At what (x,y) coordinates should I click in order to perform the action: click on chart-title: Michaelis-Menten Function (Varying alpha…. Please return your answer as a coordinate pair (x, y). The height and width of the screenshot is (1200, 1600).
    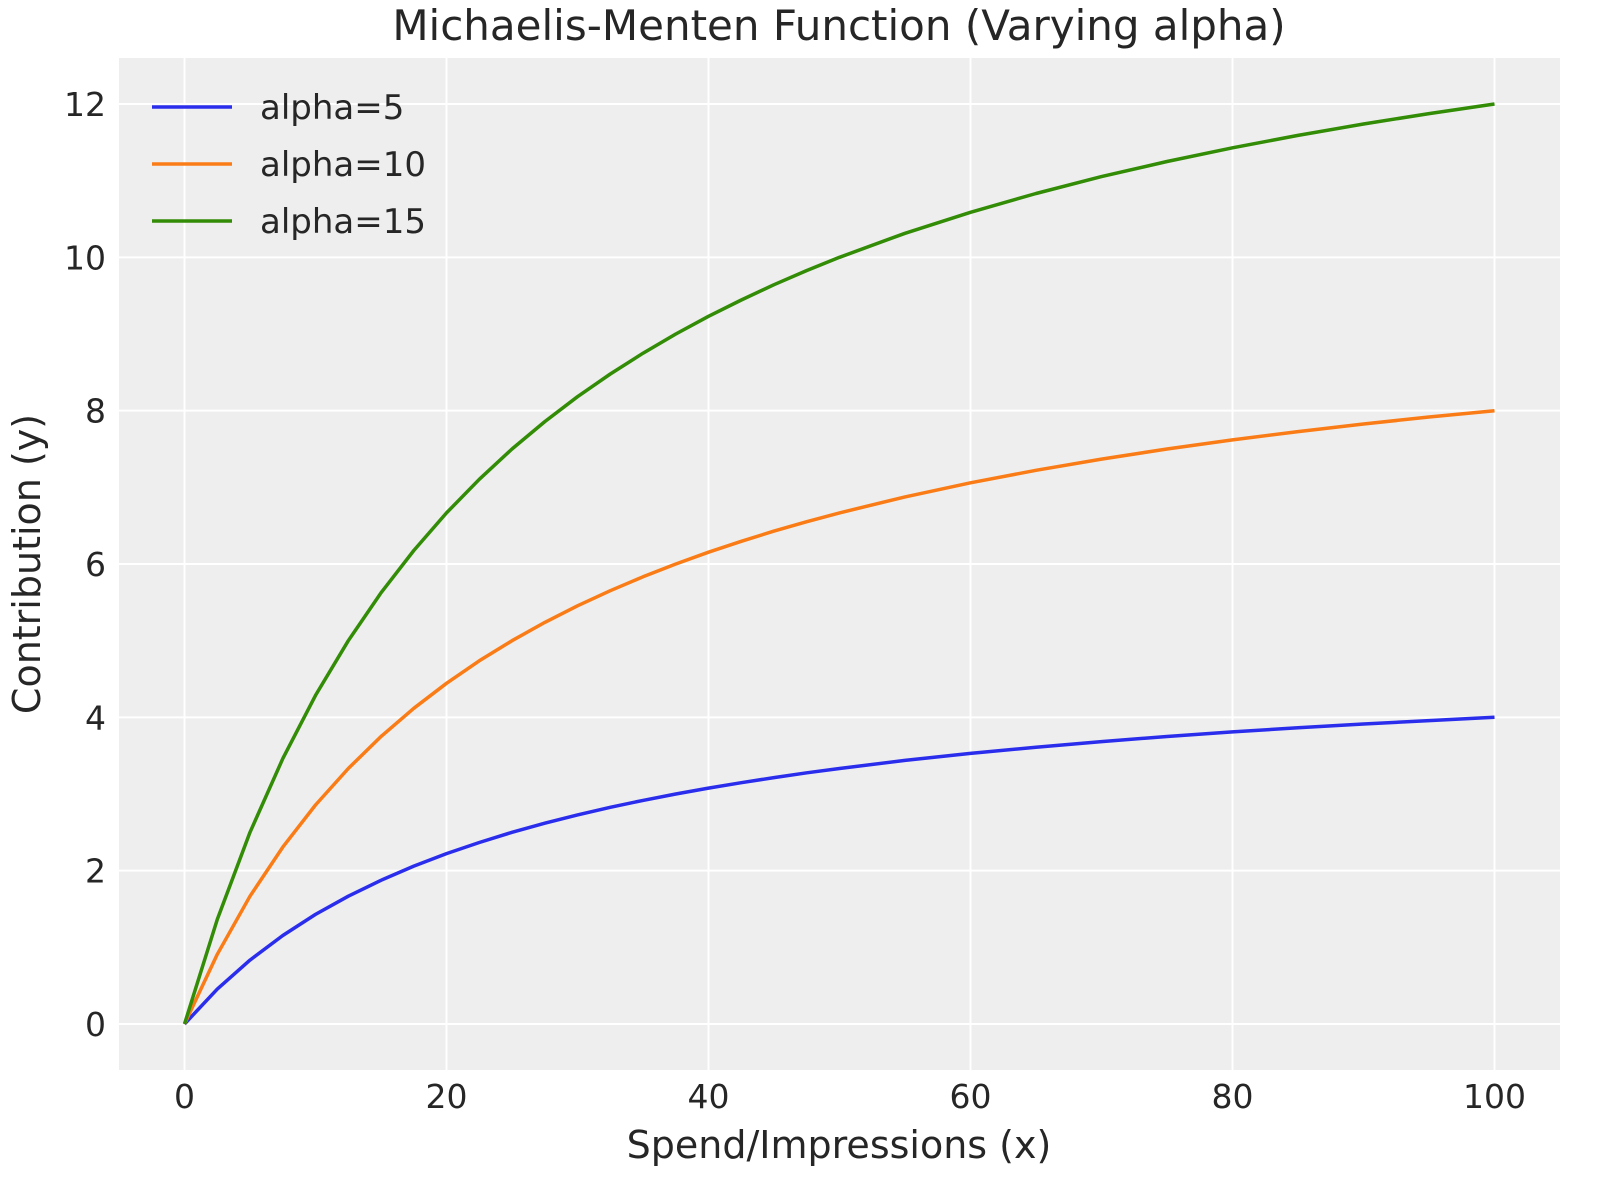
    Looking at the image, I should click on (838, 25).